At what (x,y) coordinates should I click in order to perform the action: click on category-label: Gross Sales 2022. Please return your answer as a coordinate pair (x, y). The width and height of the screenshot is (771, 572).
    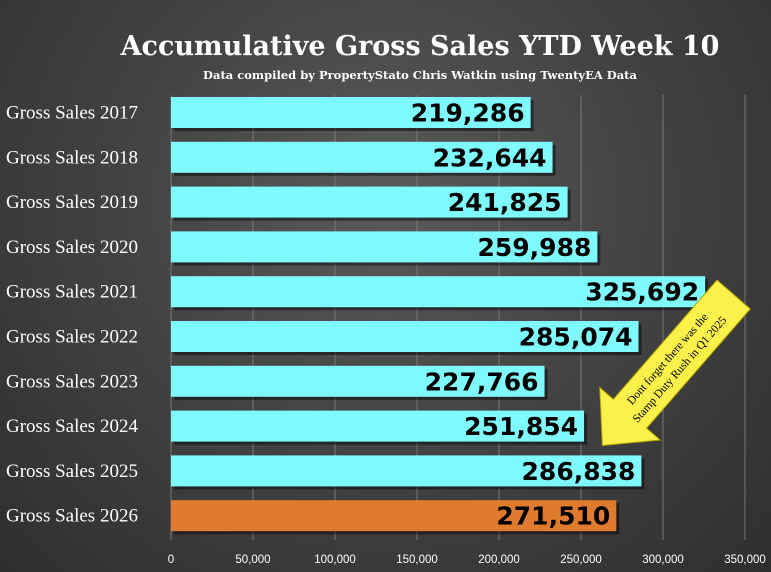
    Looking at the image, I should click on (72, 337).